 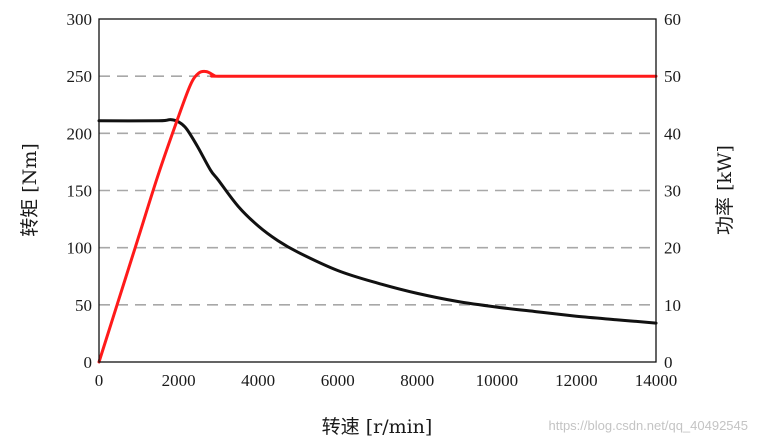 I want to click on watermark-text: https://blog.csdn.net/qq_40492545, so click(x=649, y=425).